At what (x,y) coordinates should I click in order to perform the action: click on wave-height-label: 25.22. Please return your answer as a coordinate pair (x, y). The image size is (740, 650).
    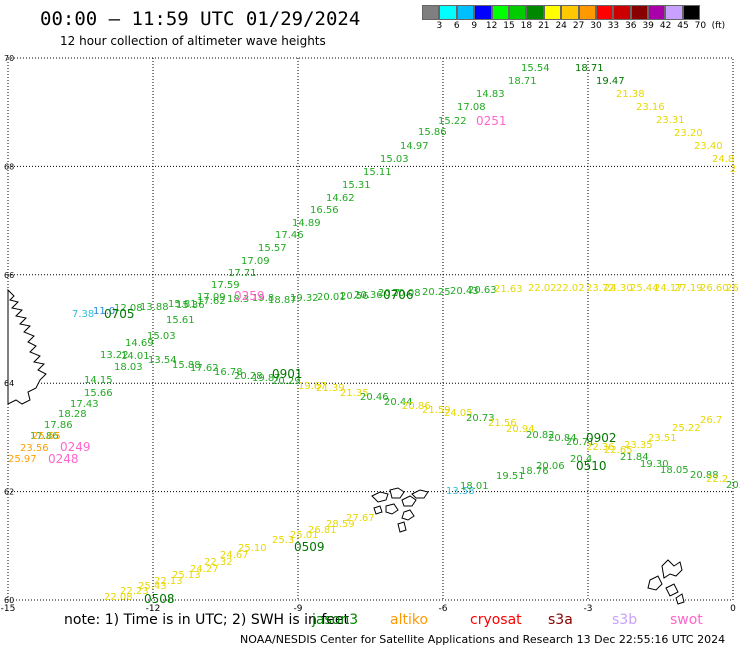
    Looking at the image, I should click on (686, 428).